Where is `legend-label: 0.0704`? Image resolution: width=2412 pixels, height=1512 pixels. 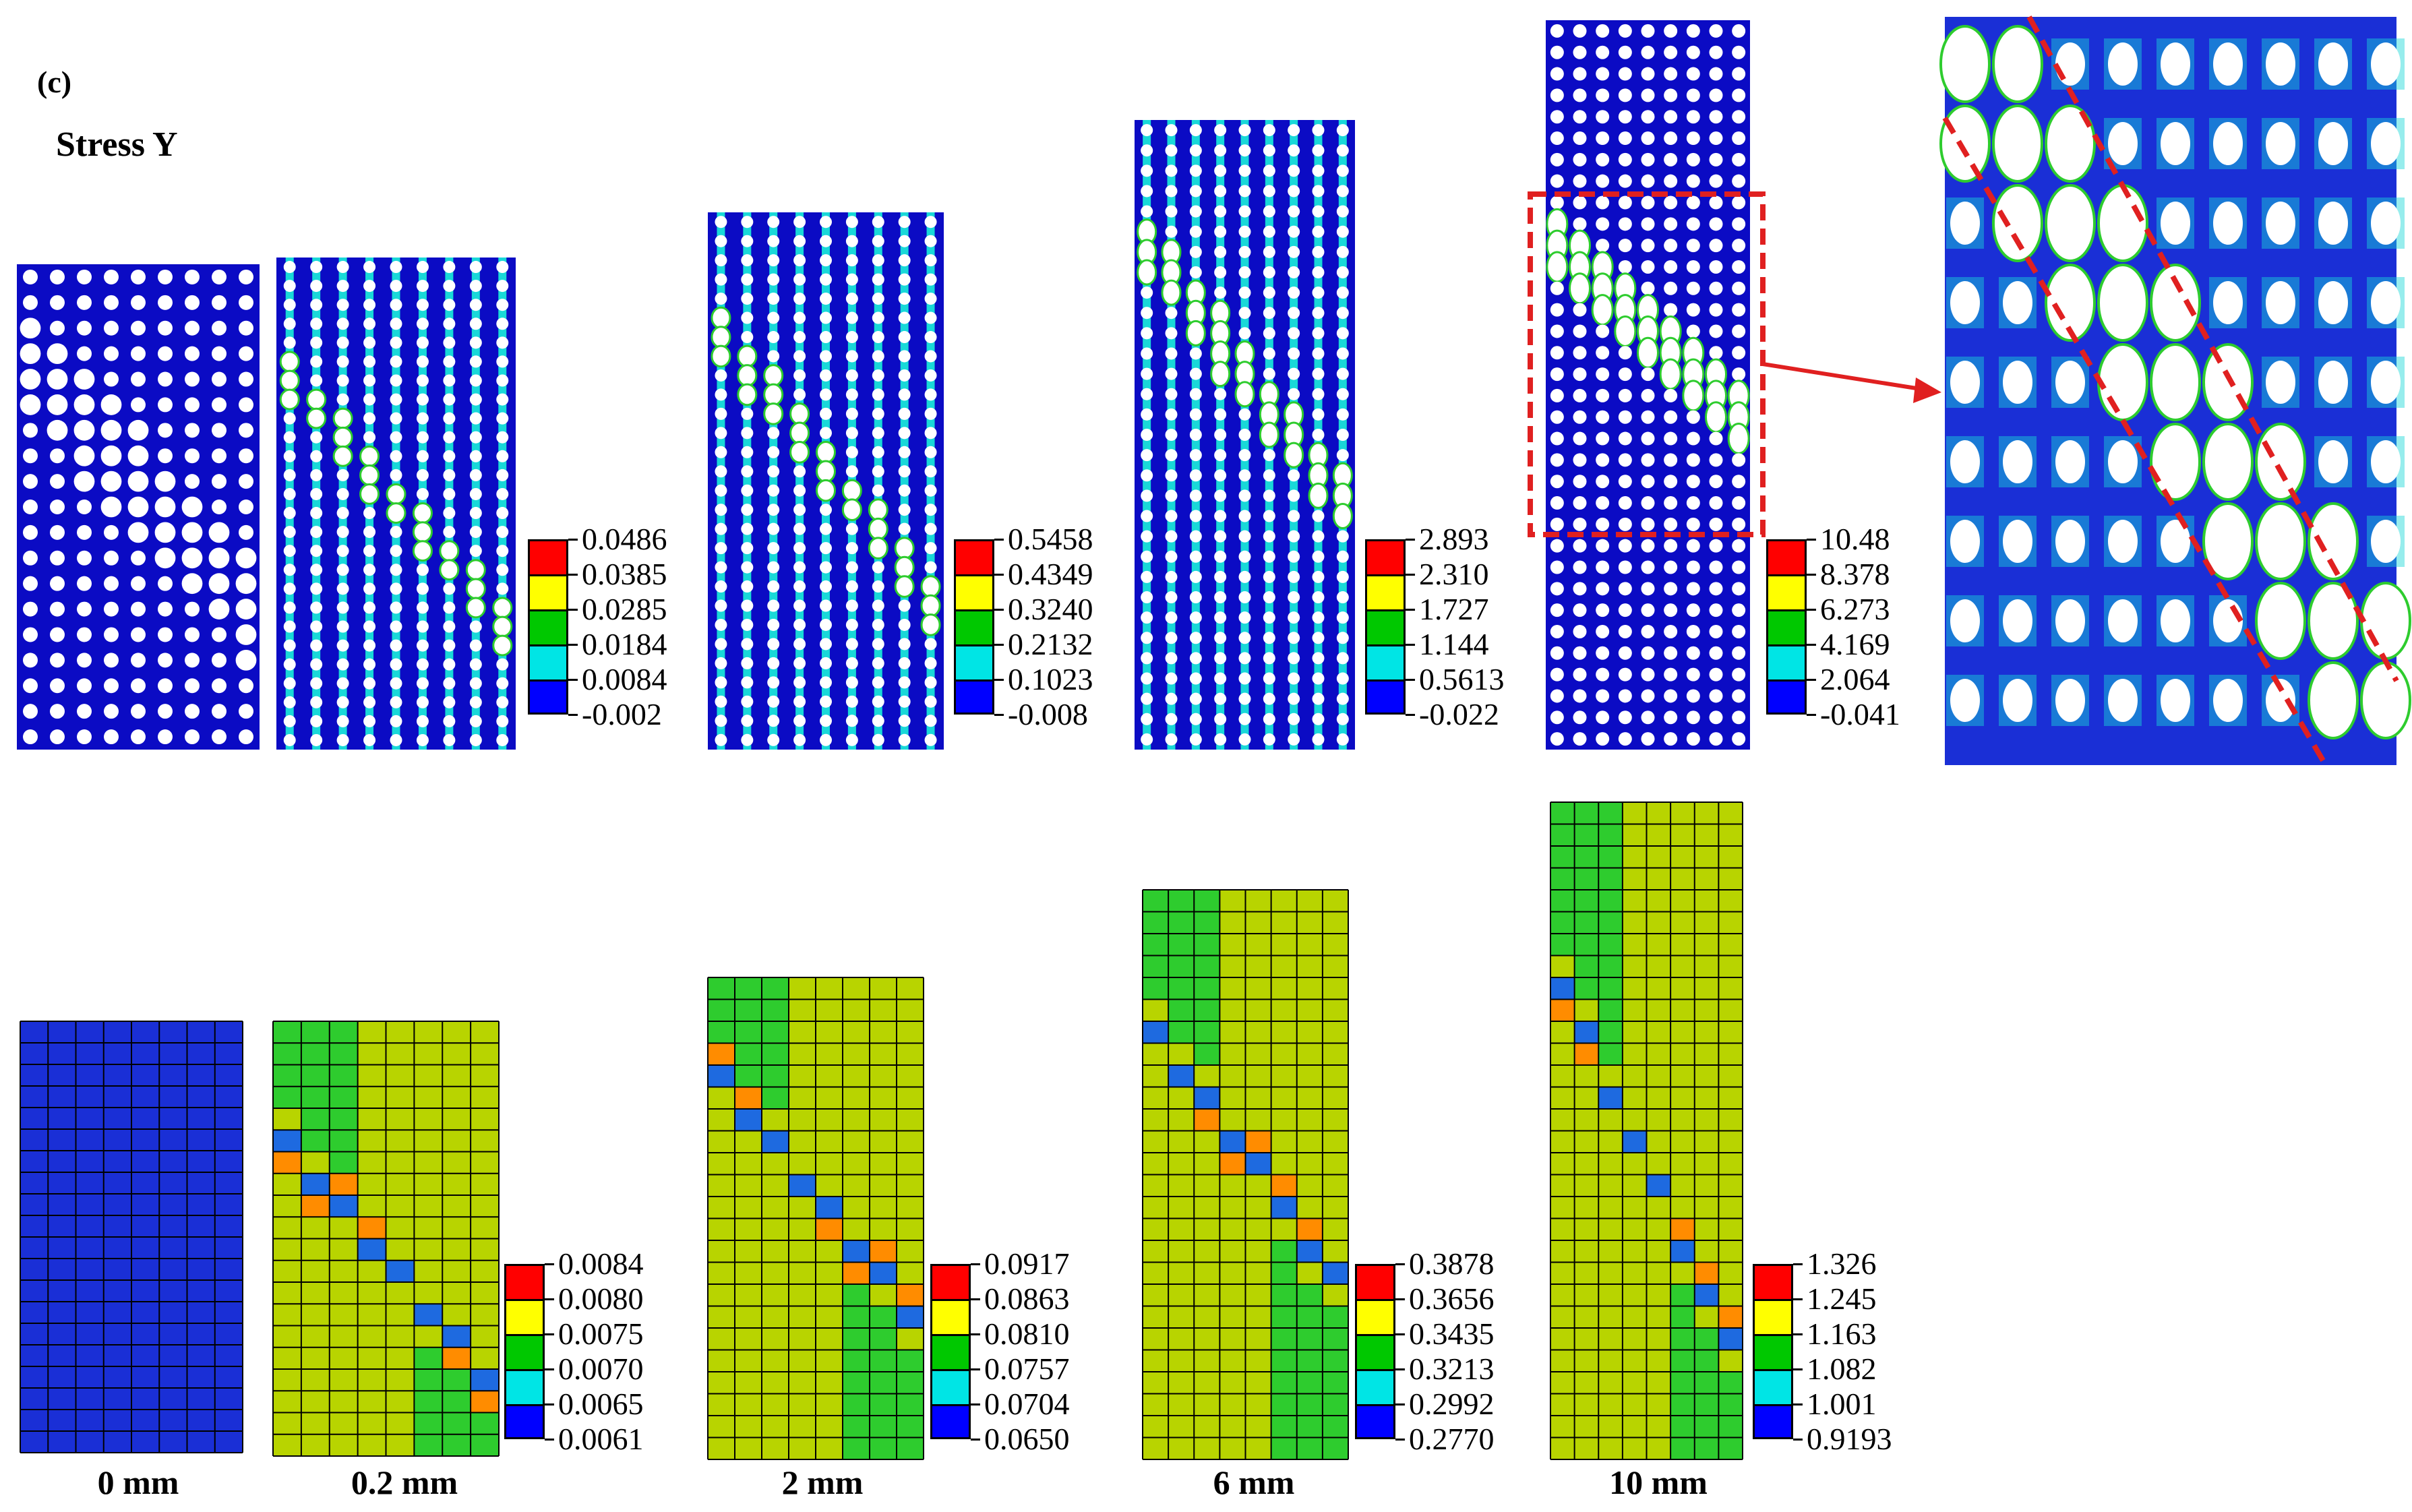 legend-label: 0.0704 is located at coordinates (1027, 1404).